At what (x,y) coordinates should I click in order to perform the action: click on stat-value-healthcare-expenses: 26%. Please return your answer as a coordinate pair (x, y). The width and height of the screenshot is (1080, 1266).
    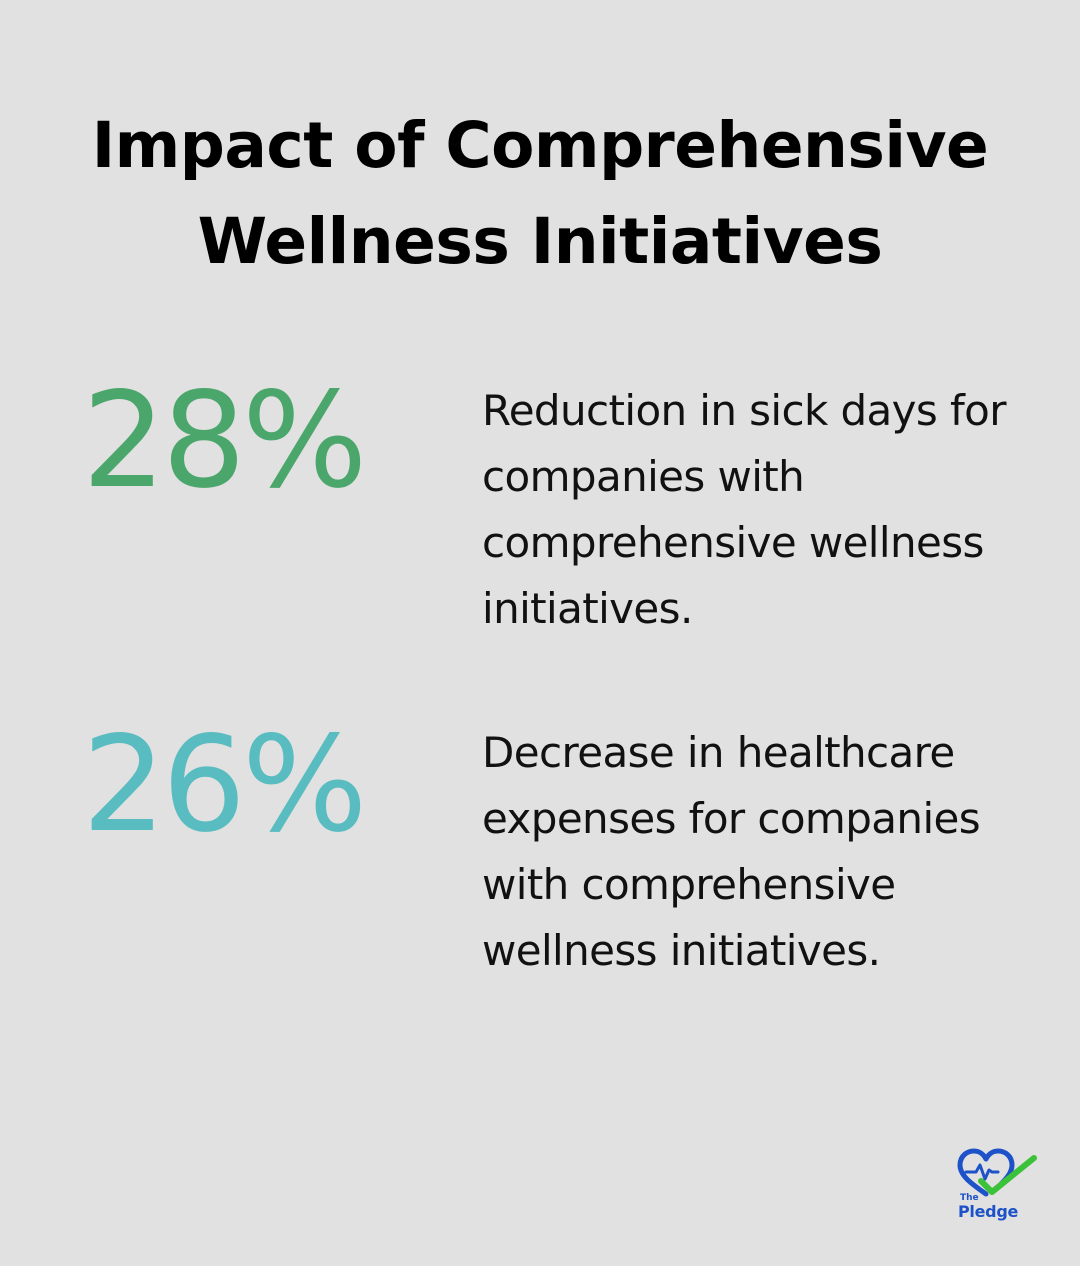
    Looking at the image, I should click on (224, 785).